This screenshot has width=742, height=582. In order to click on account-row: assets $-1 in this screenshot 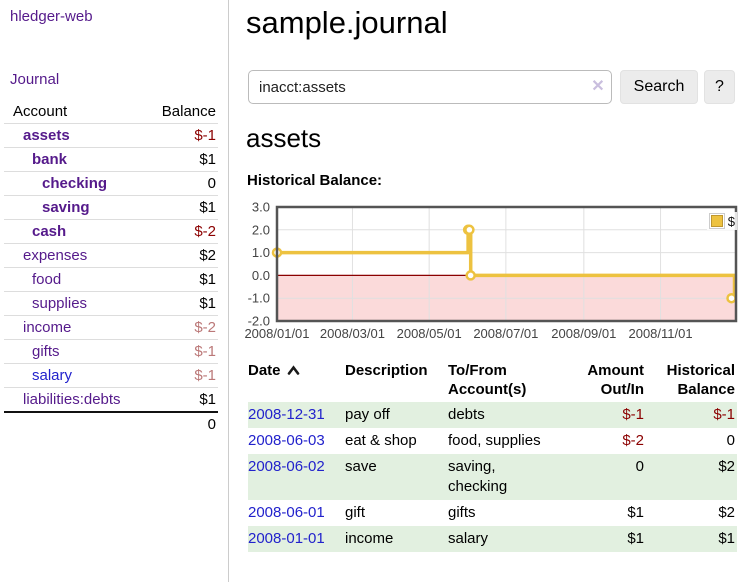, I will do `click(111, 135)`.